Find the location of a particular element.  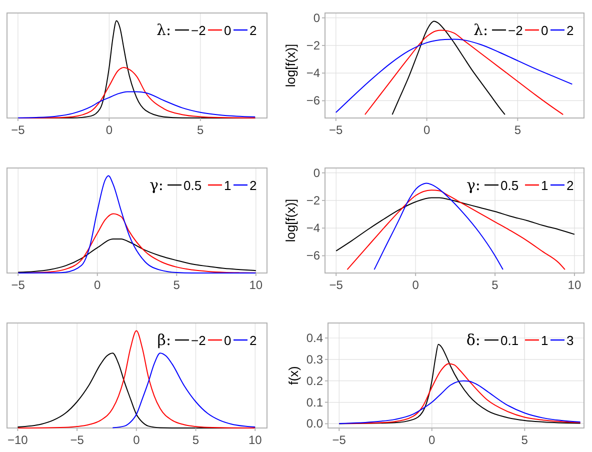

y-tick-label: 0.3 is located at coordinates (315, 359).